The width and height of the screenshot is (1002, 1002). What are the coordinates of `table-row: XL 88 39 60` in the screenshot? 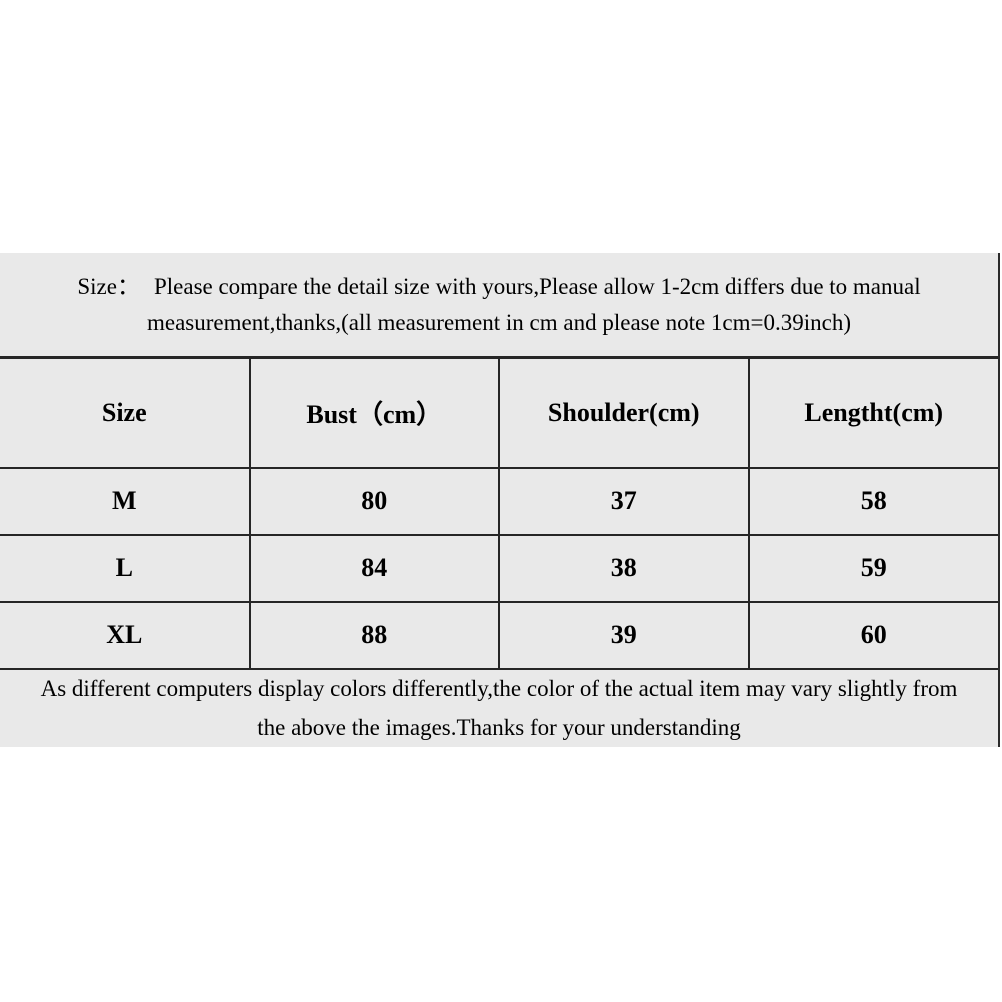 It's located at (499, 635).